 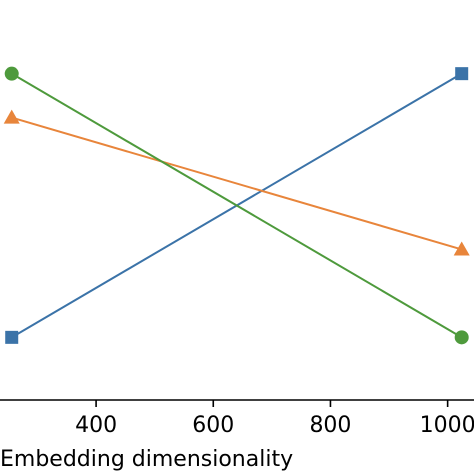 I want to click on x-tick-label: 600, so click(x=213, y=425).